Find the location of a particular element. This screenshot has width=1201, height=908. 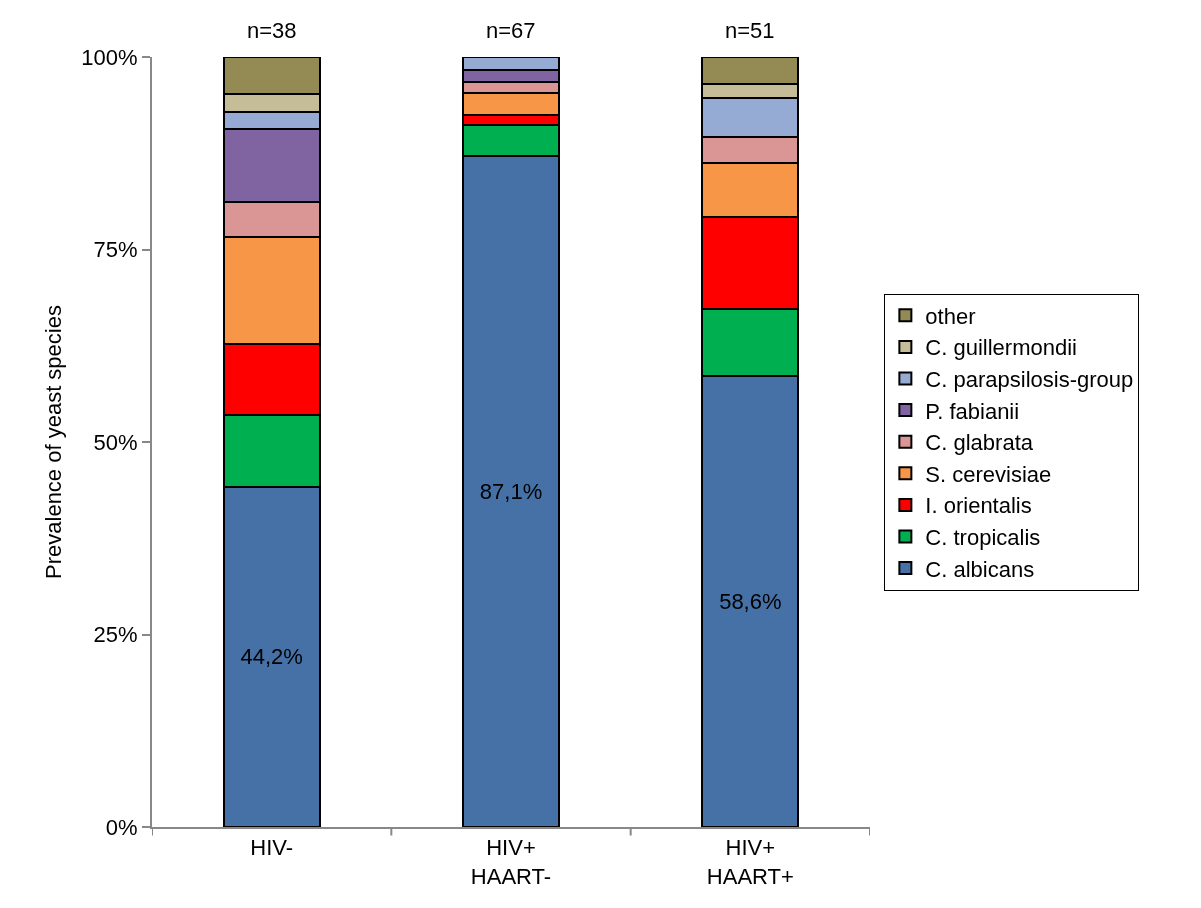

legend-label: I. orientalis is located at coordinates (978, 506).